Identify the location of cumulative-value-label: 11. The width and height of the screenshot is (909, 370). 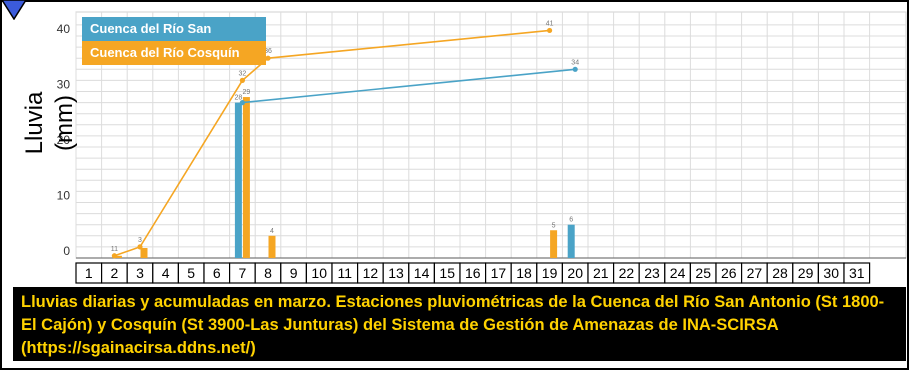
(114, 249).